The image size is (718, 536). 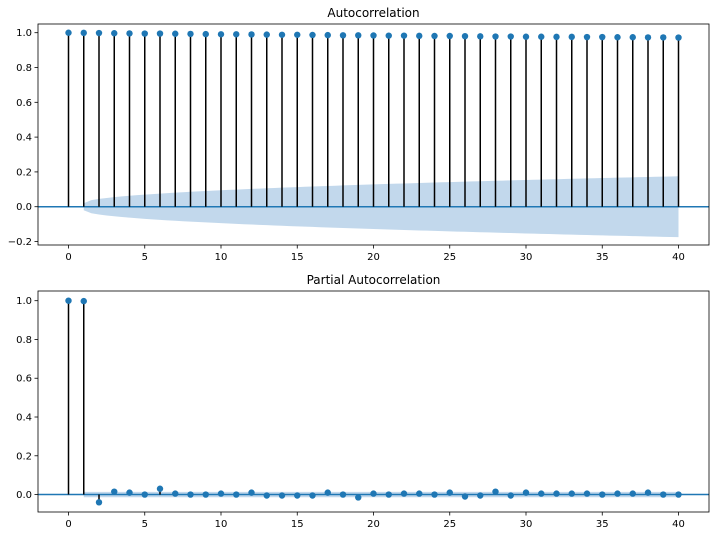 What do you see at coordinates (20, 242) in the screenshot?
I see `y-tick-label: −0.2` at bounding box center [20, 242].